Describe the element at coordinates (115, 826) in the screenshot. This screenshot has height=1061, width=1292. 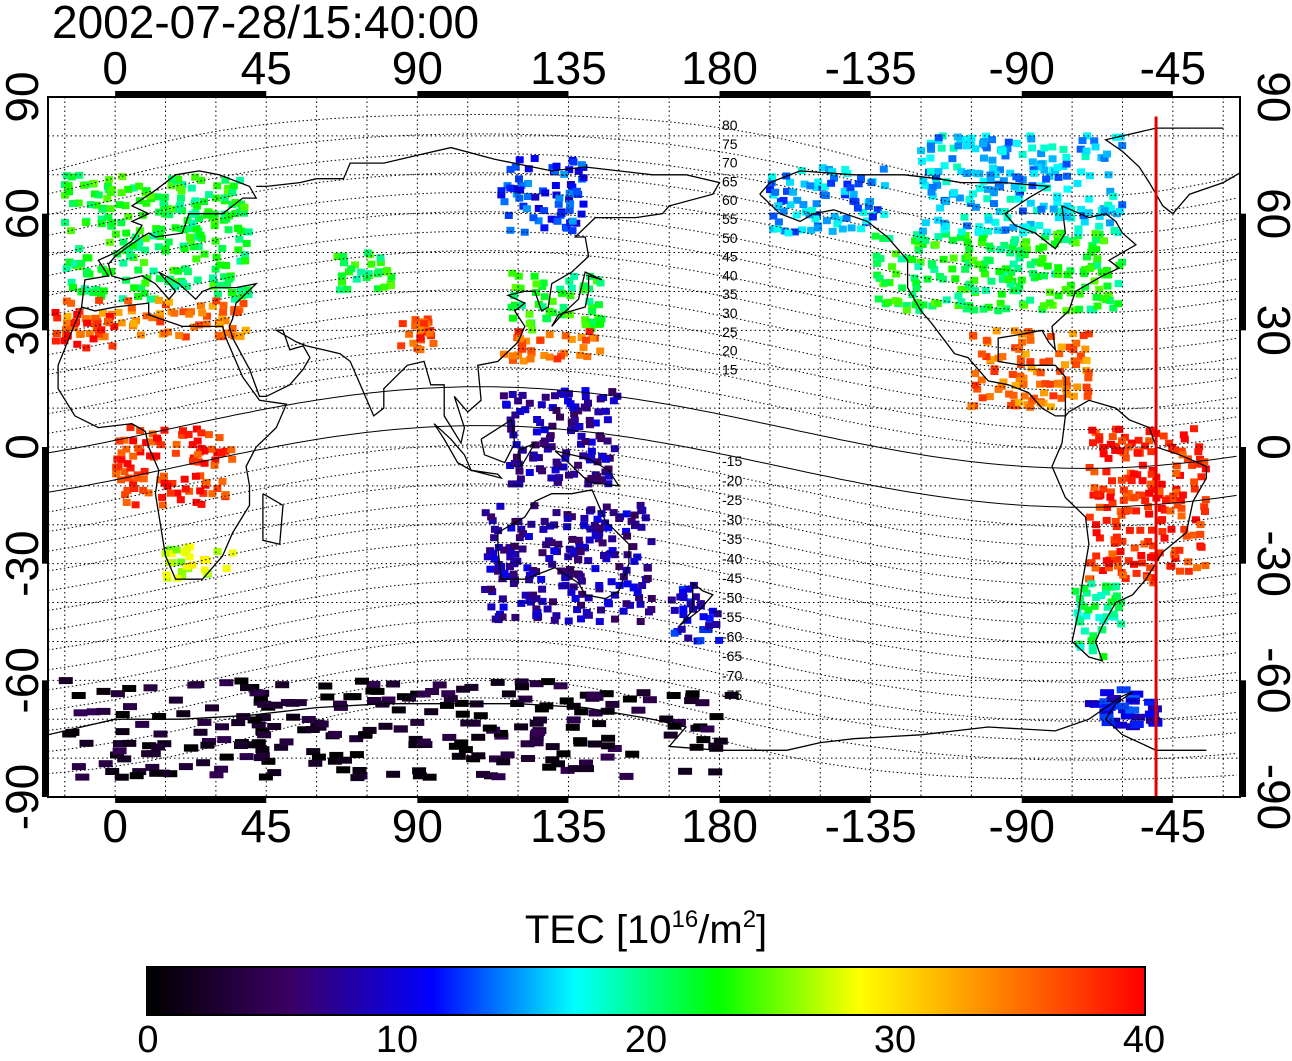
I see `lon-label-bottom: 0` at that location.